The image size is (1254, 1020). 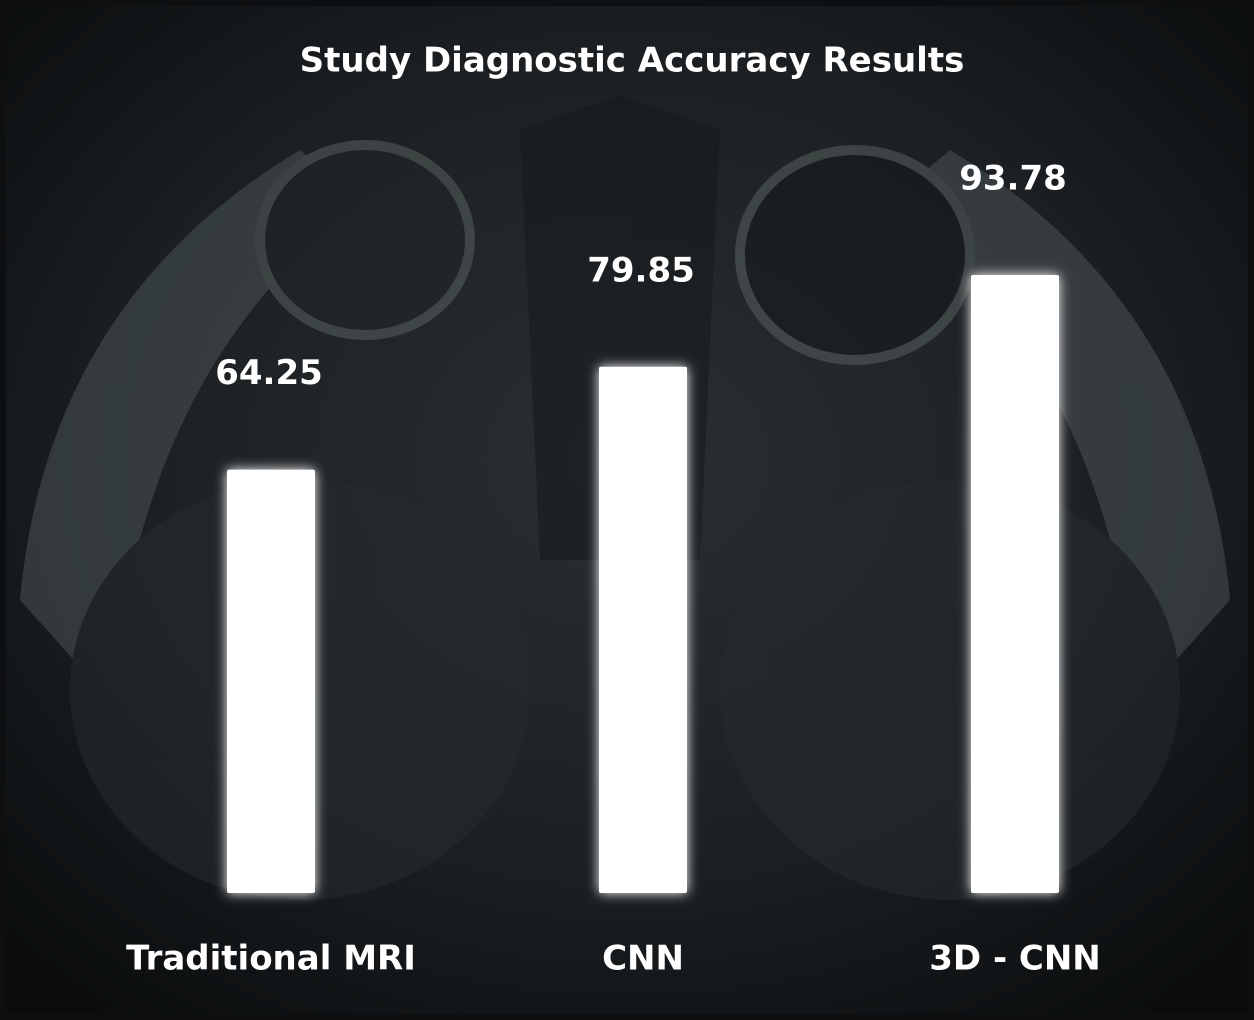 I want to click on value-label: 79.85, so click(x=641, y=270).